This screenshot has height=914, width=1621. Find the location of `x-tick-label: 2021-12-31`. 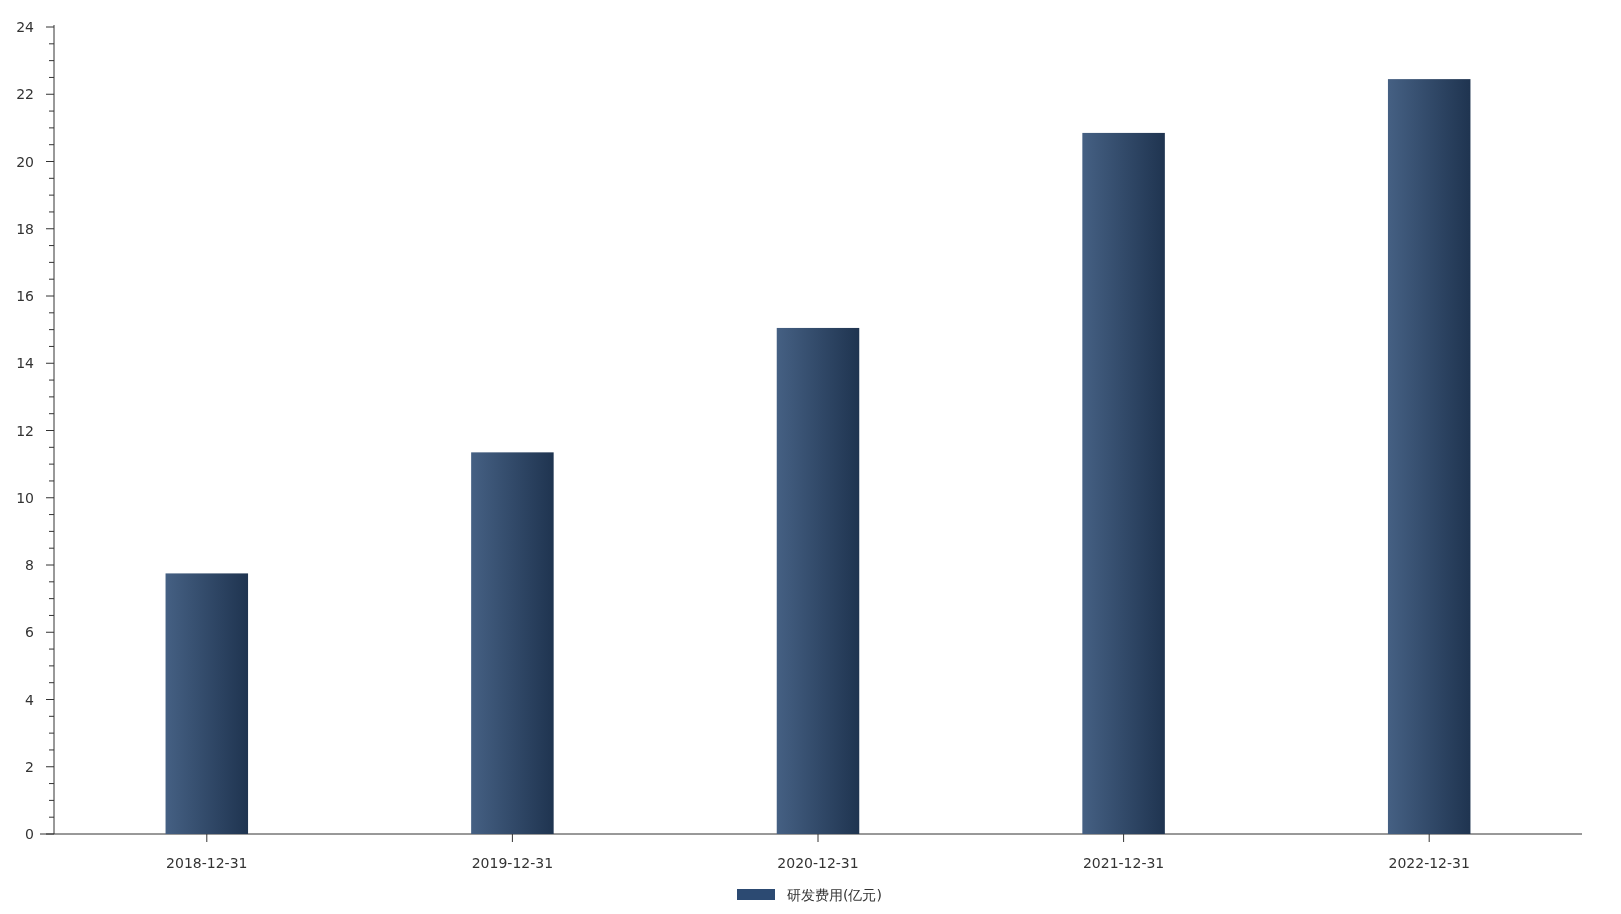

x-tick-label: 2021-12-31 is located at coordinates (1123, 863).